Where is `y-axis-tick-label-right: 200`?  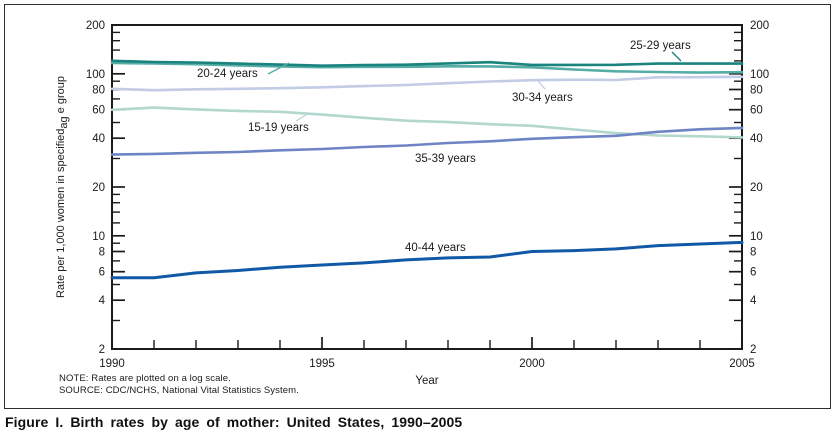
y-axis-tick-label-right: 200 is located at coordinates (759, 26).